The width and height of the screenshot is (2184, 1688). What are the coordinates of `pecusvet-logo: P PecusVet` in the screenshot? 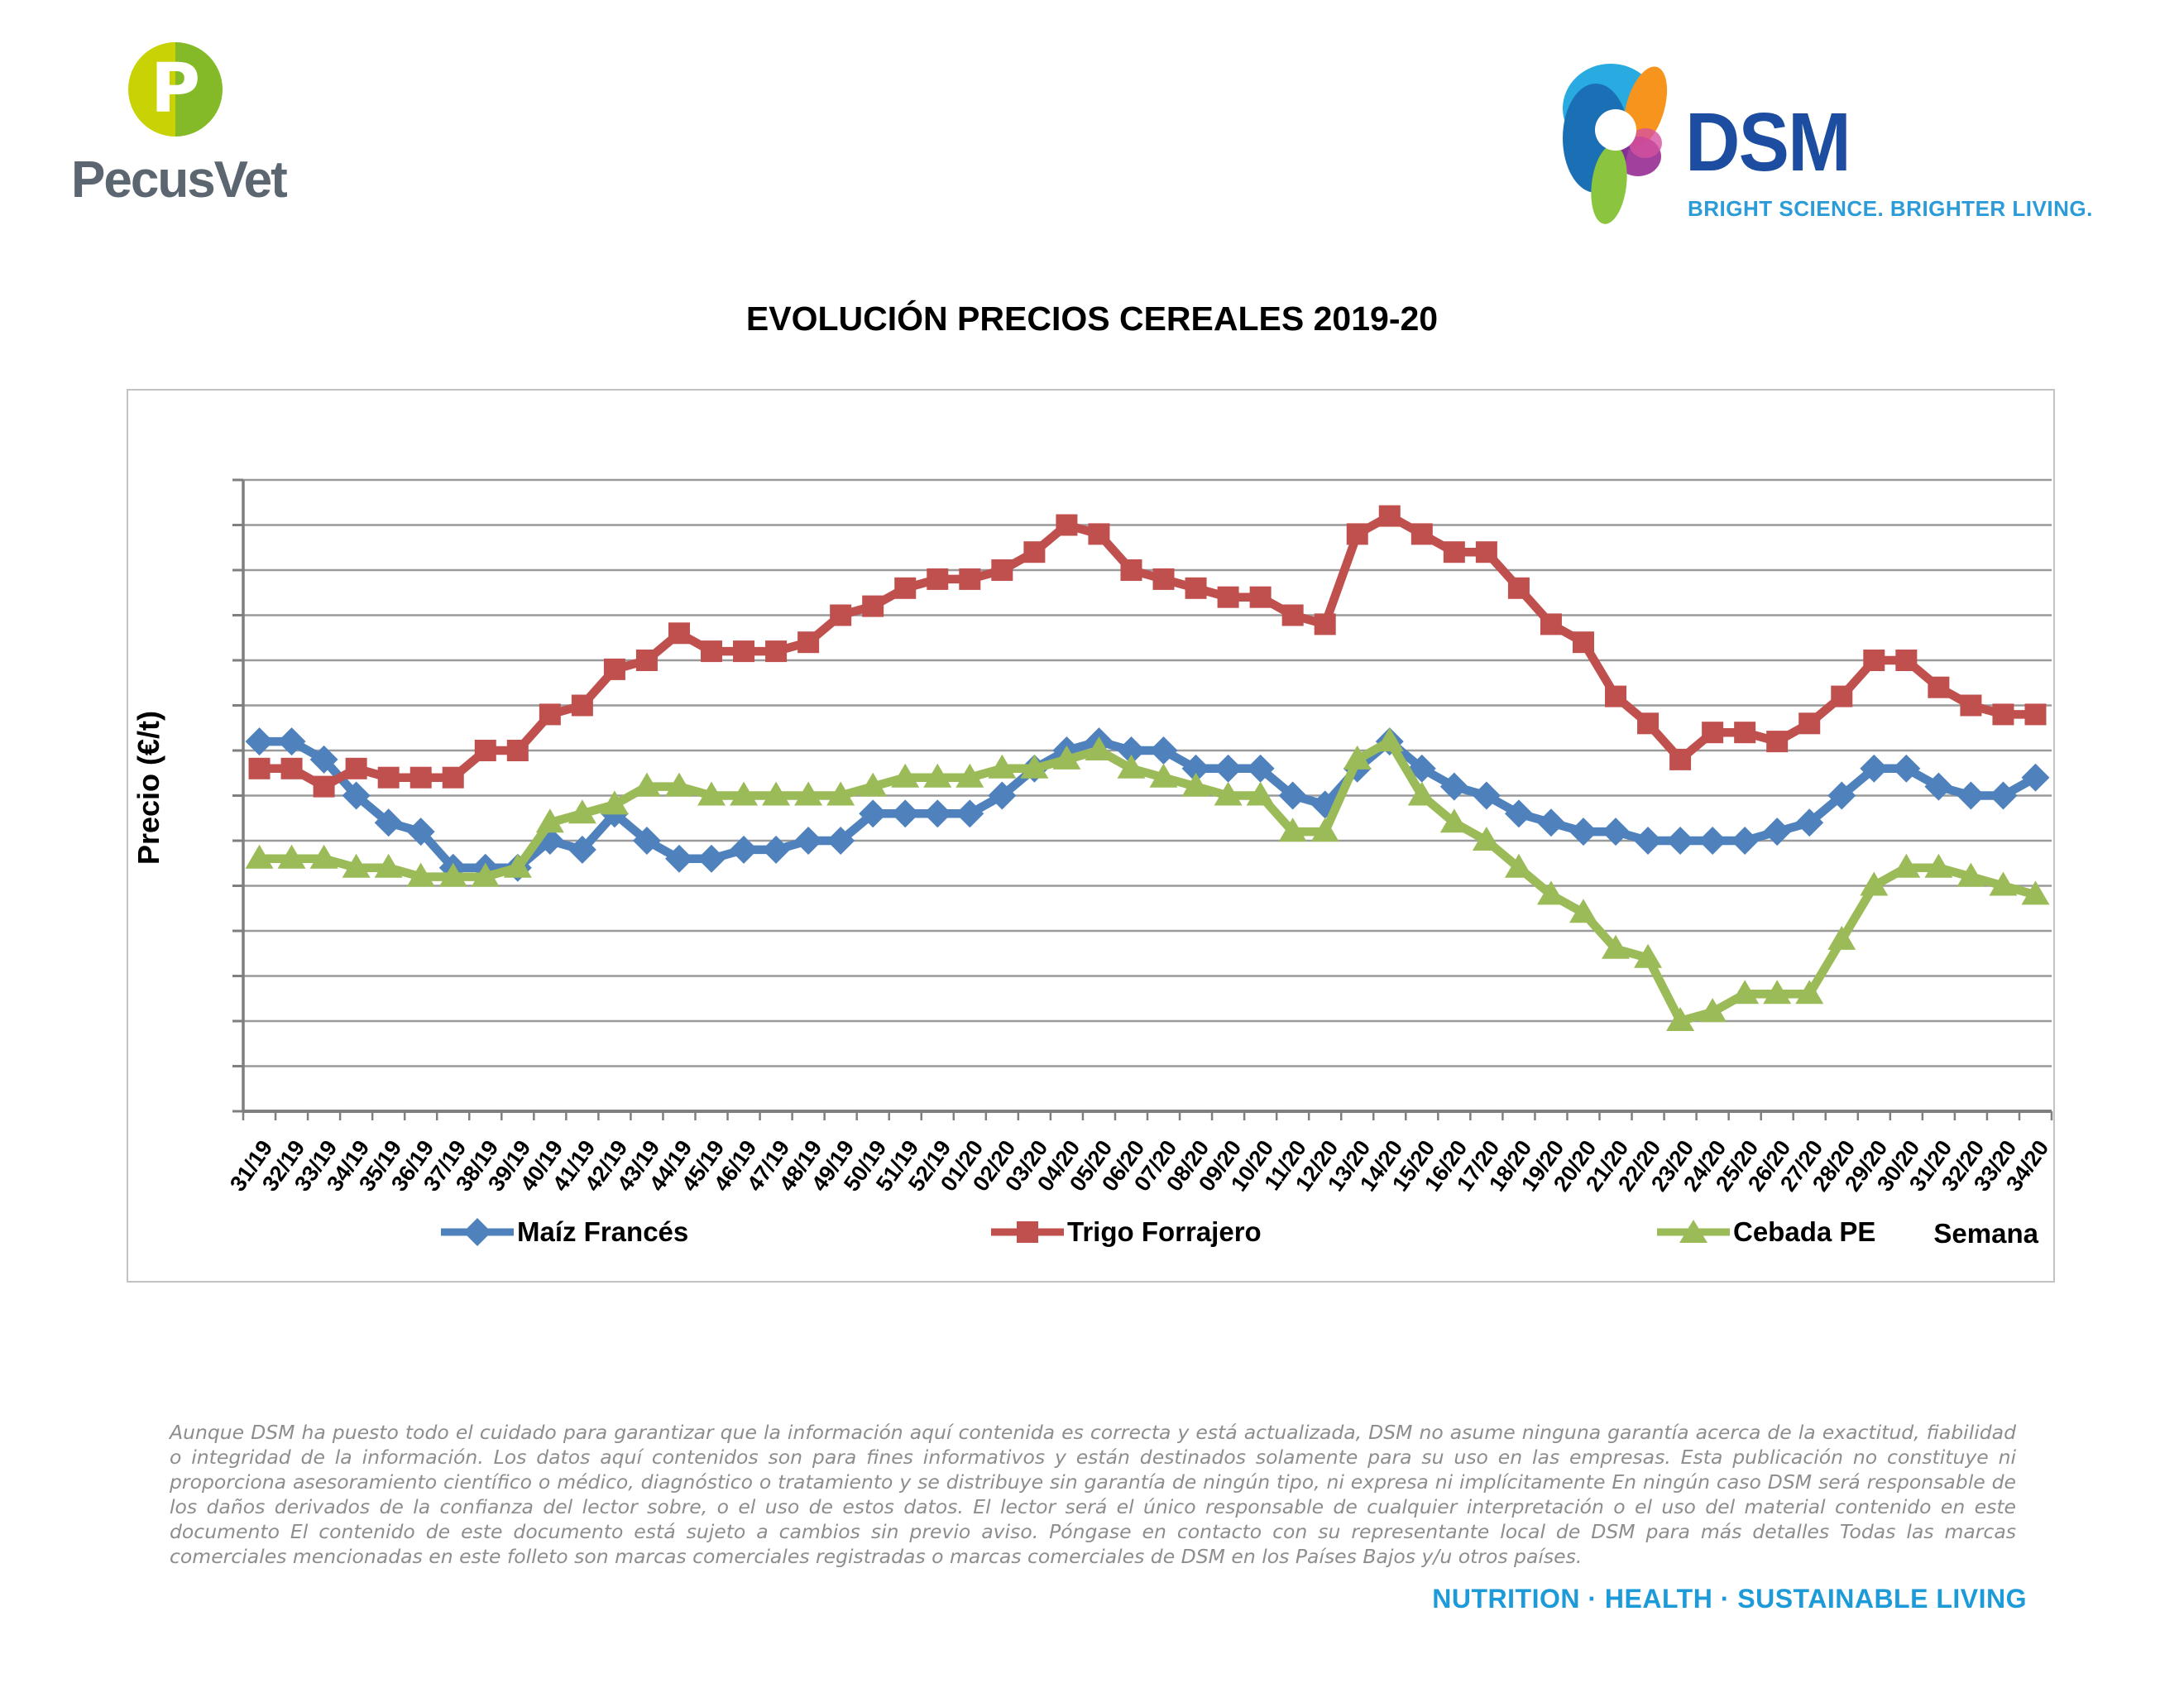 It's located at (195, 128).